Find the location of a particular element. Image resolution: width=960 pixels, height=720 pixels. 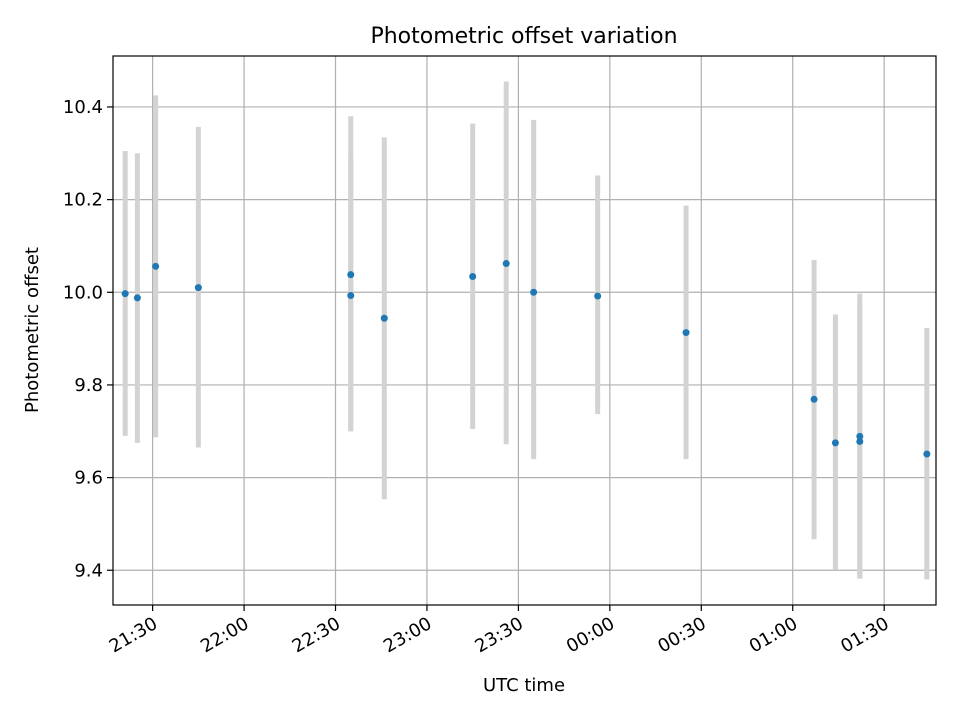

chart-title: Photometric offset variation is located at coordinates (523, 36).